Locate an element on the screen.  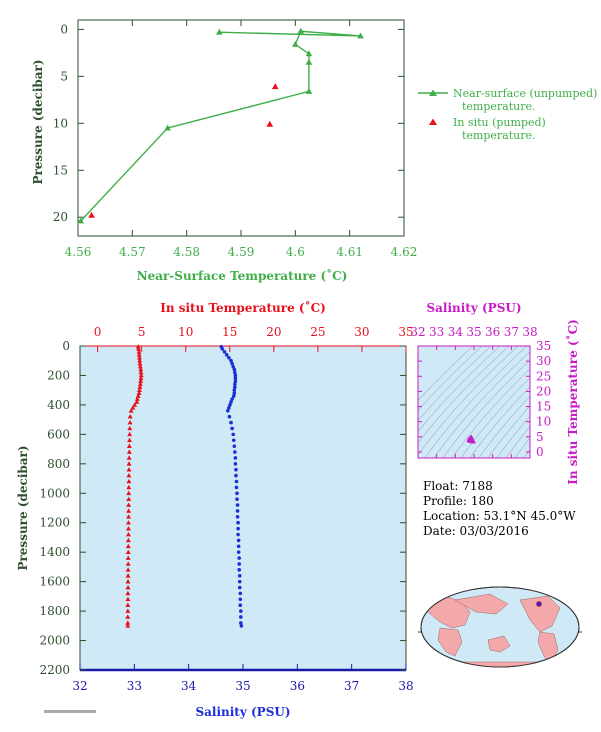
float-number: Float: 7188 is located at coordinates (458, 486).